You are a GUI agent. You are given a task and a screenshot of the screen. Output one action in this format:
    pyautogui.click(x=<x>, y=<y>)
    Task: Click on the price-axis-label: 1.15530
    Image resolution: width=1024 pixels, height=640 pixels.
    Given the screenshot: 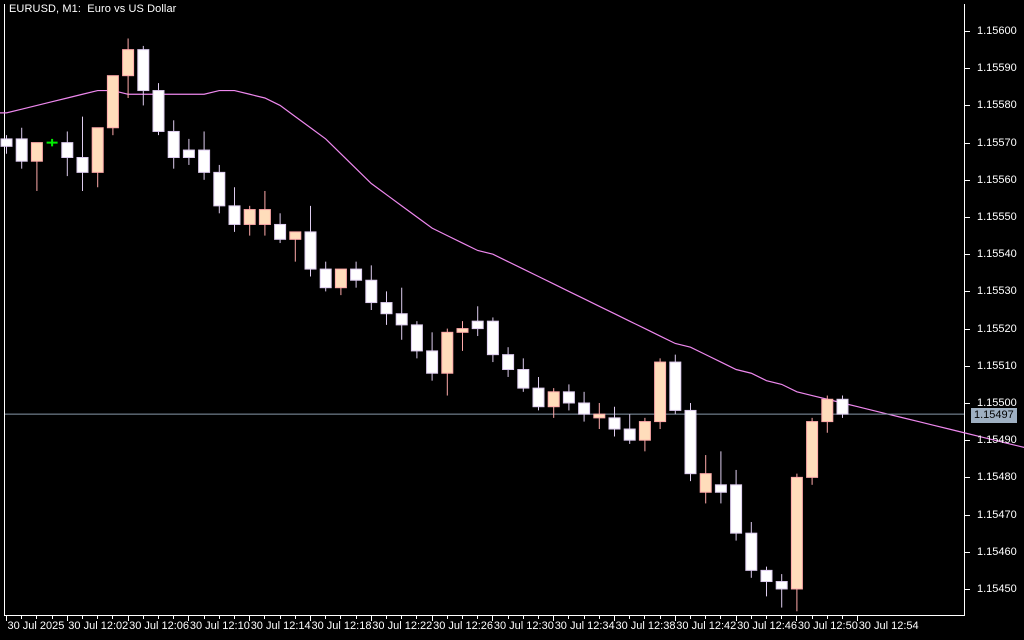 What is the action you would take?
    pyautogui.click(x=997, y=291)
    